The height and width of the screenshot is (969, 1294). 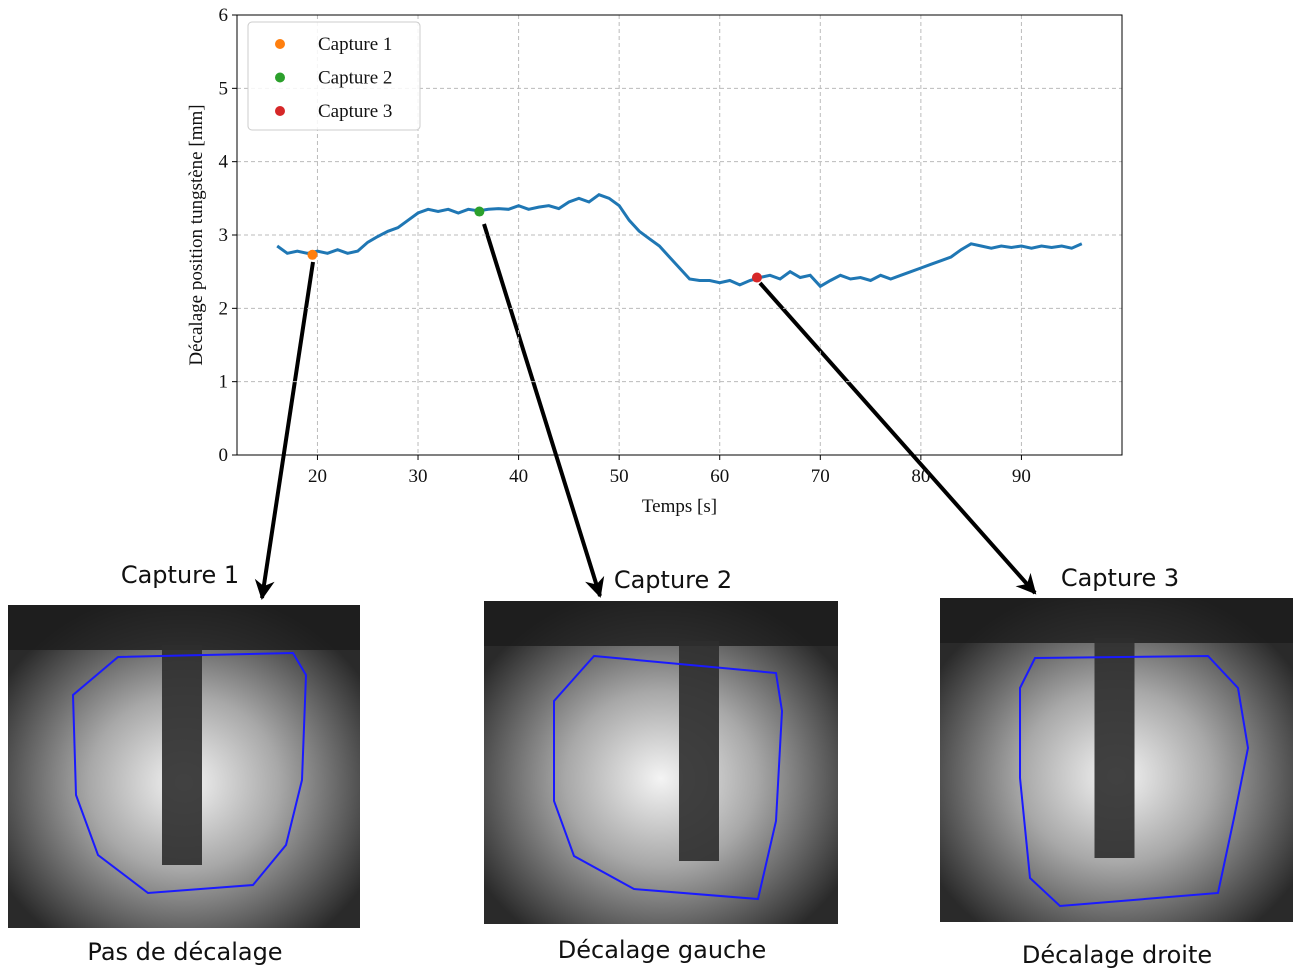 I want to click on x-tick-label: 90, so click(x=1021, y=476).